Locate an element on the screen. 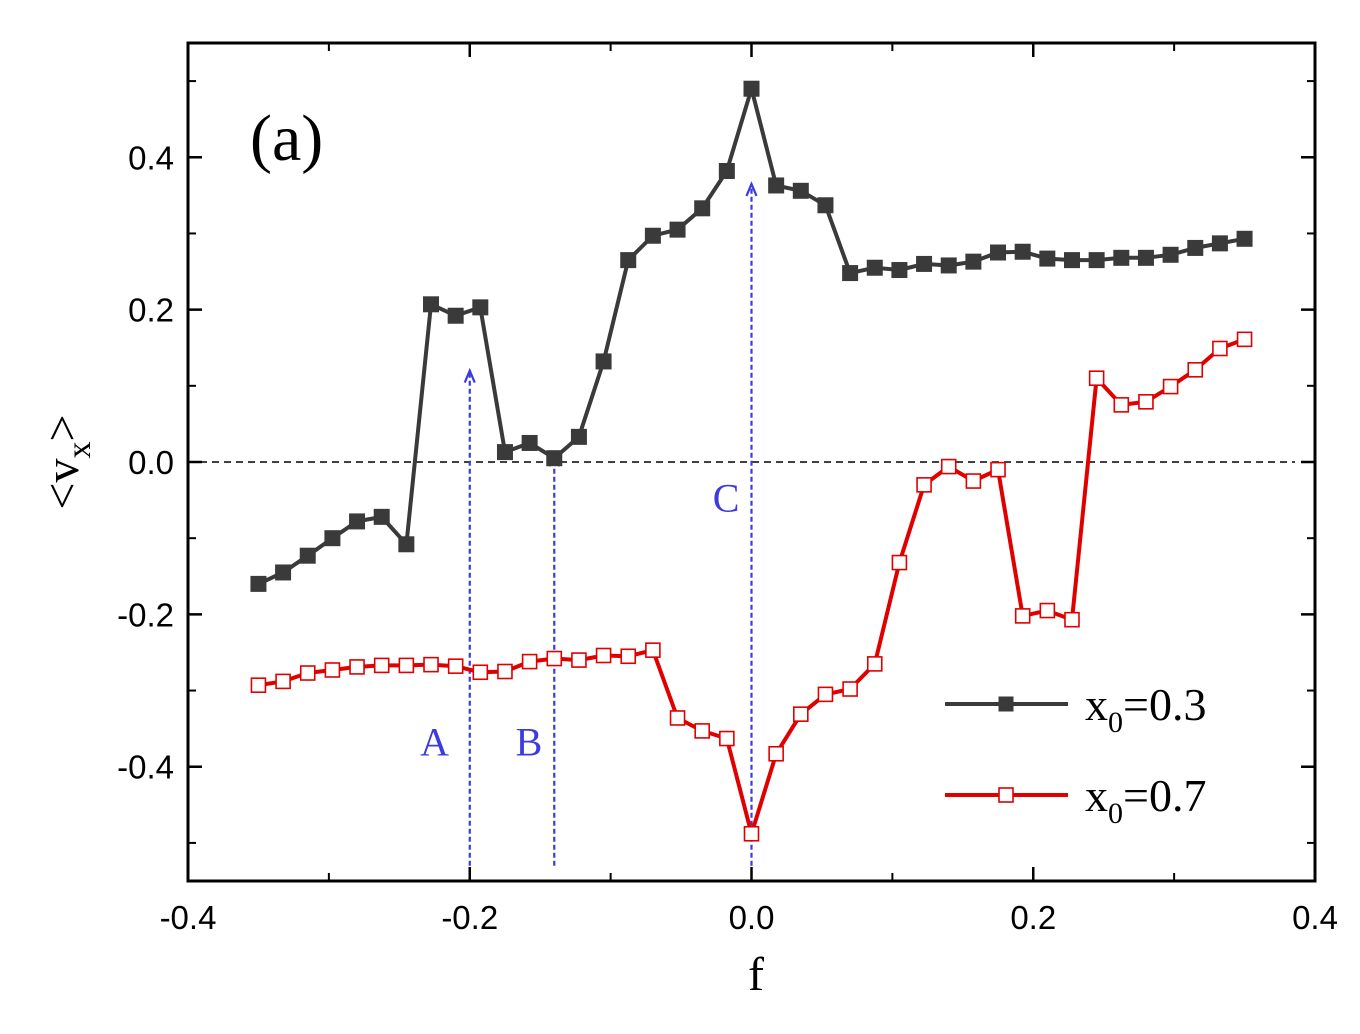 This screenshot has width=1360, height=1034. y-tick-label: -0.4 is located at coordinates (145, 767).